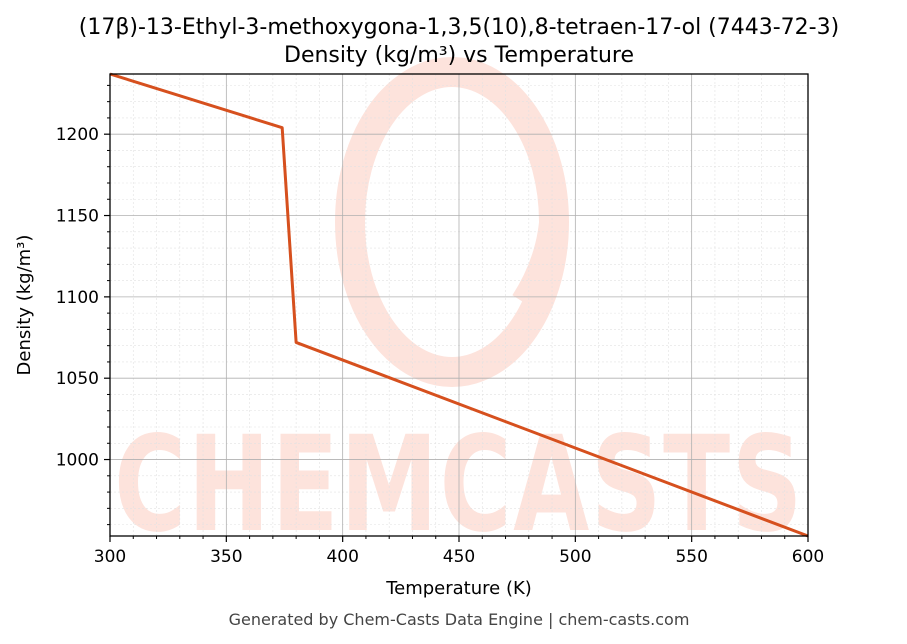 Image resolution: width=907 pixels, height=644 pixels. I want to click on x-axis-label: Temperature (K), so click(458, 588).